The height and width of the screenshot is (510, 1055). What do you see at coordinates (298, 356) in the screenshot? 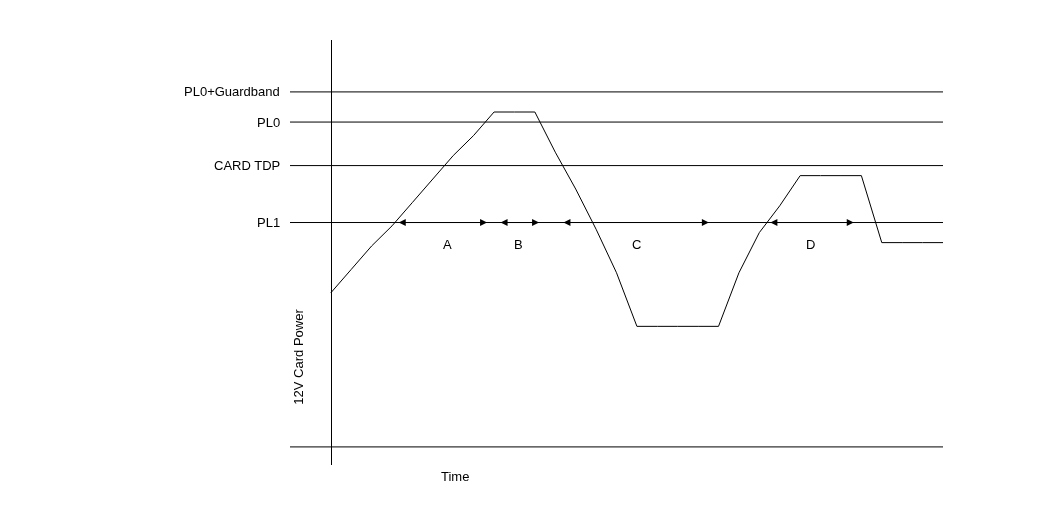
I see `y-axis-title: 12V Card Power` at bounding box center [298, 356].